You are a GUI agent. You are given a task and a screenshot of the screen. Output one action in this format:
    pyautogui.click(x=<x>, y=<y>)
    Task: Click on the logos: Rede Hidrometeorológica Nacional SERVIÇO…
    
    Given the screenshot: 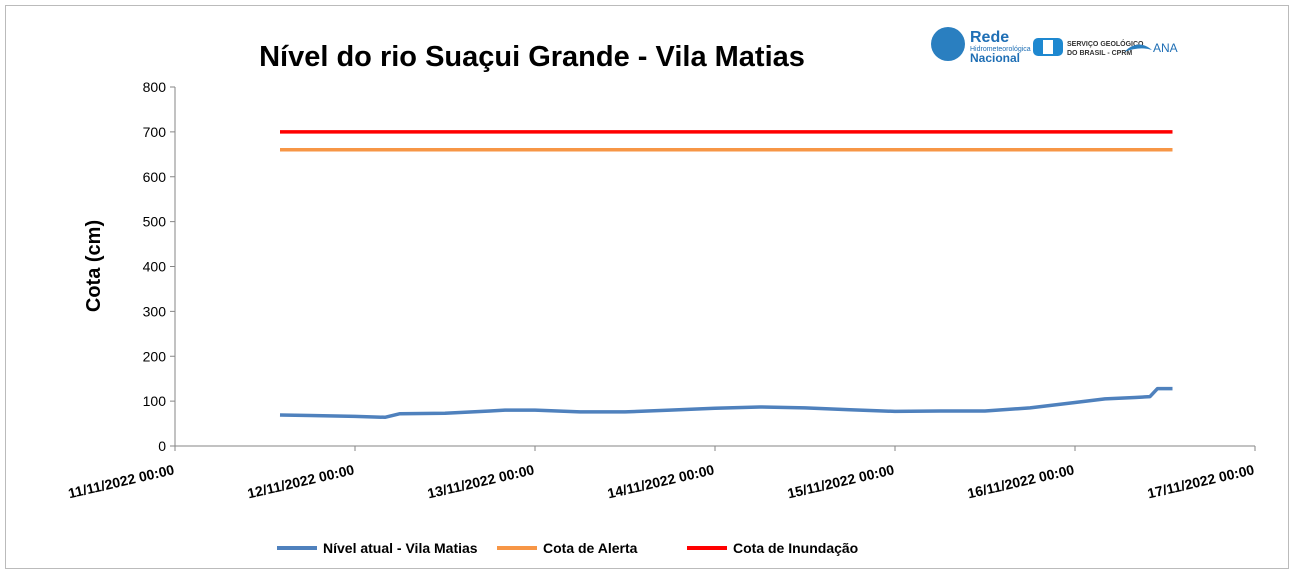 What is the action you would take?
    pyautogui.click(x=1054, y=46)
    